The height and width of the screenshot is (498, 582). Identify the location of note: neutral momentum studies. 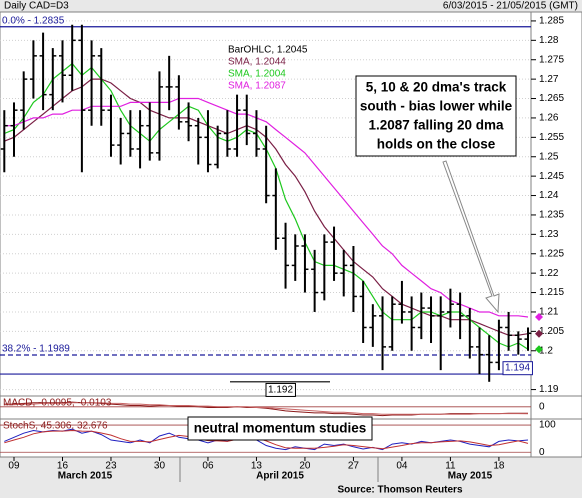
(280, 428).